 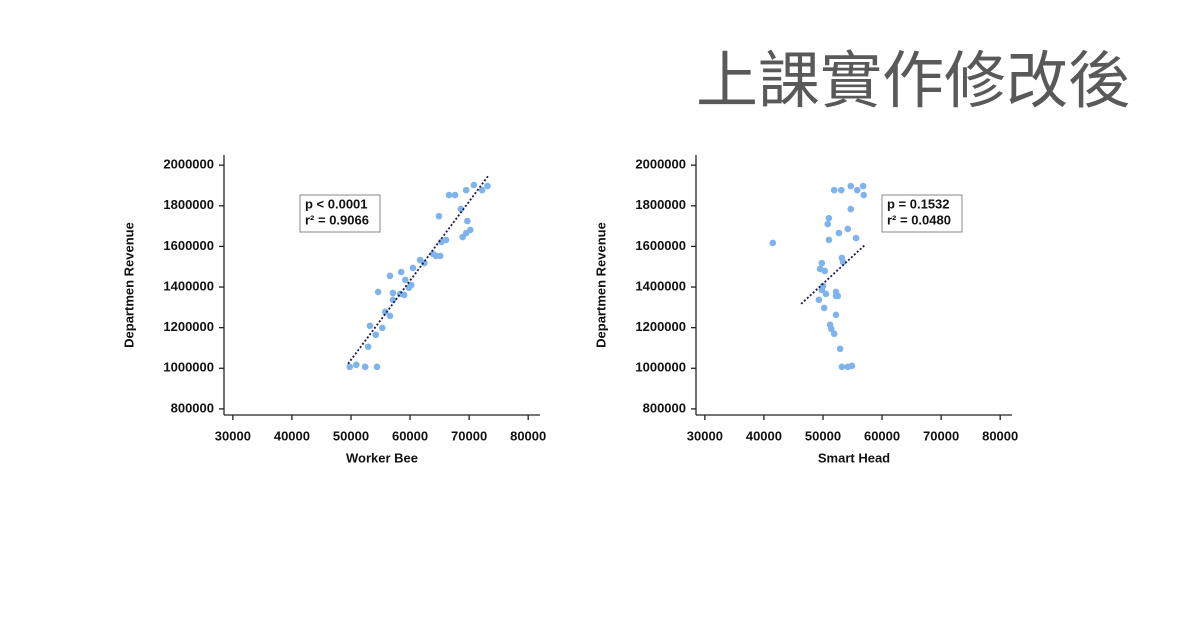 I want to click on x-axis-label: Worker Bee, so click(x=382, y=457).